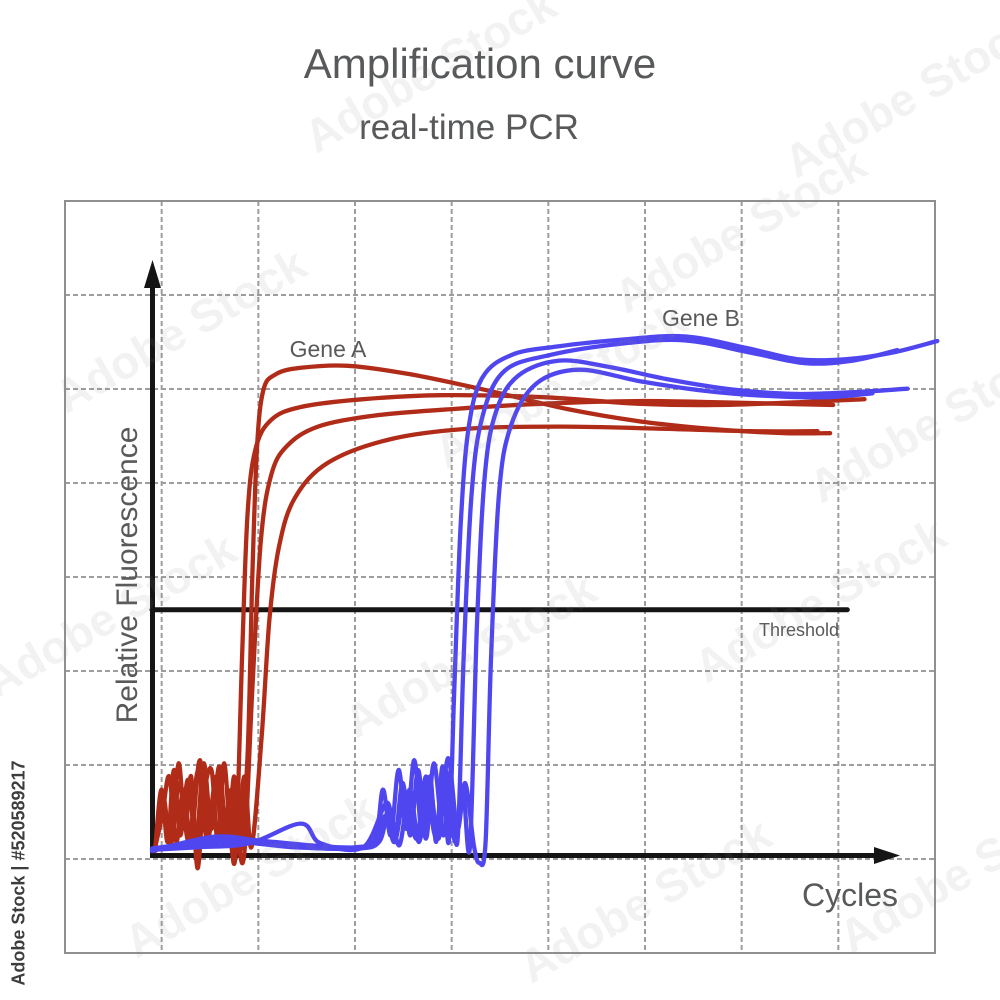 The image size is (1000, 1000). What do you see at coordinates (18, 873) in the screenshot?
I see `stock-id-watermark: Adobe Stock | #520589217` at bounding box center [18, 873].